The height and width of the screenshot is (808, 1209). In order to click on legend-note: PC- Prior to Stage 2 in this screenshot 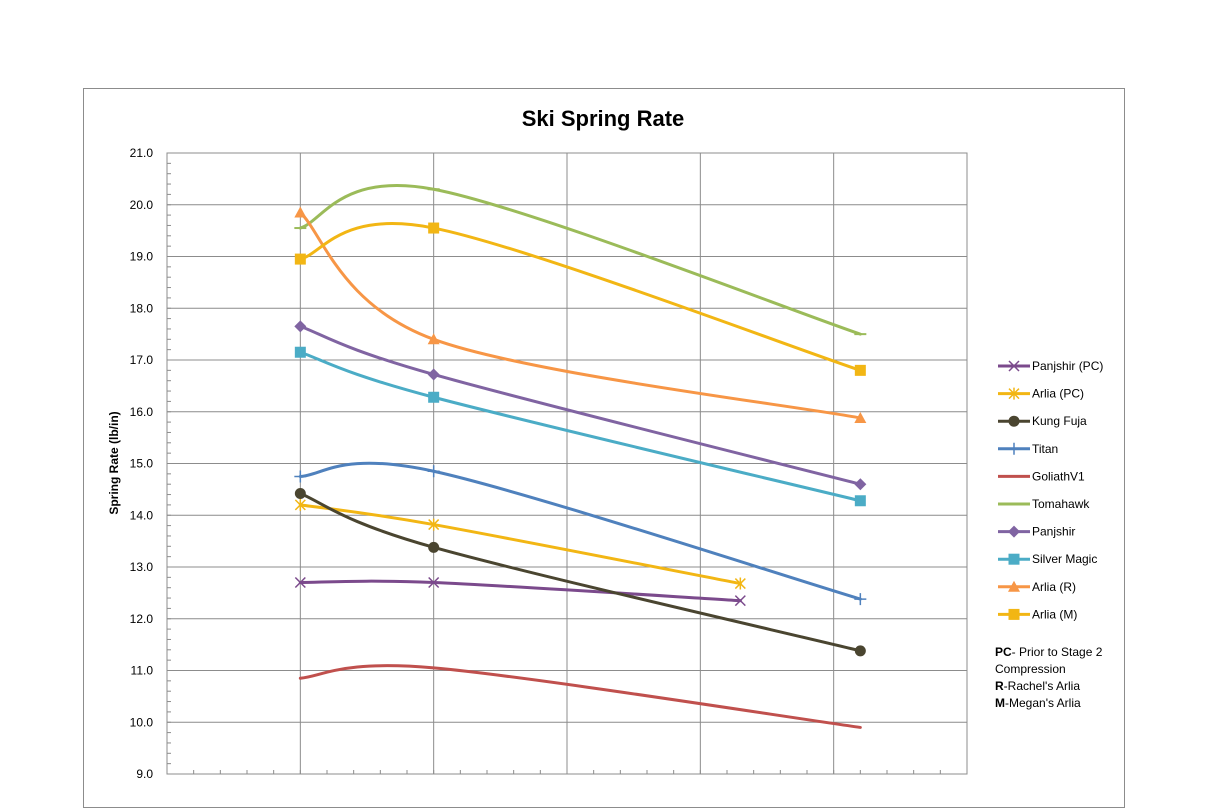, I will do `click(1049, 652)`.